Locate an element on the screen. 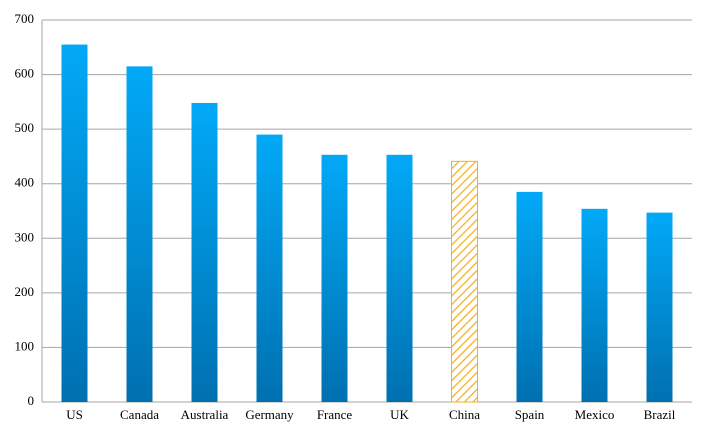  y-tick-label: 700 is located at coordinates (25, 18).